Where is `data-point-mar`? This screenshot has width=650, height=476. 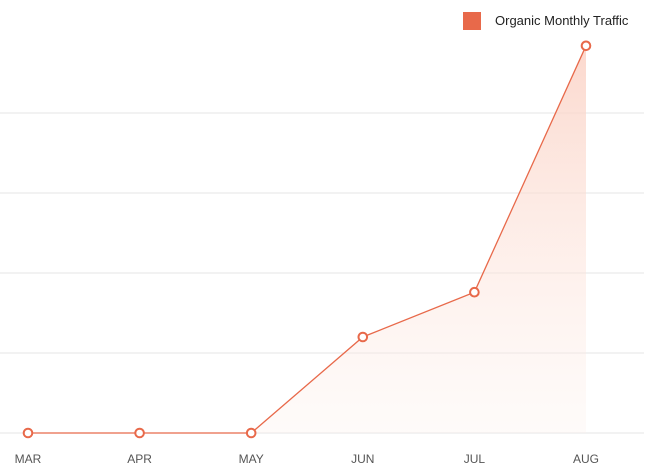
data-point-mar is located at coordinates (28, 433).